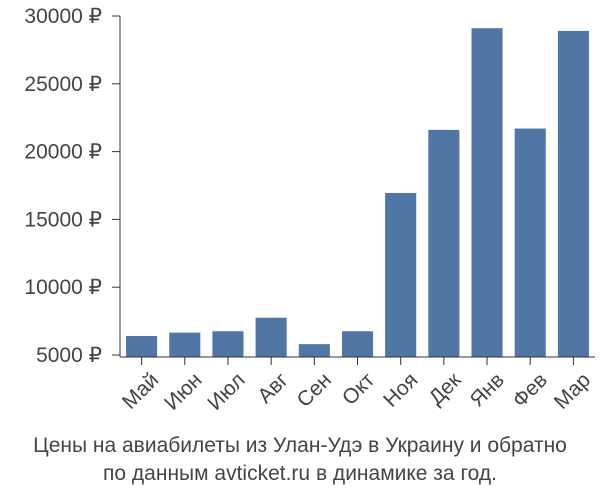 The height and width of the screenshot is (500, 600). What do you see at coordinates (63, 84) in the screenshot?
I see `y-tick-label: 25000 ₽` at bounding box center [63, 84].